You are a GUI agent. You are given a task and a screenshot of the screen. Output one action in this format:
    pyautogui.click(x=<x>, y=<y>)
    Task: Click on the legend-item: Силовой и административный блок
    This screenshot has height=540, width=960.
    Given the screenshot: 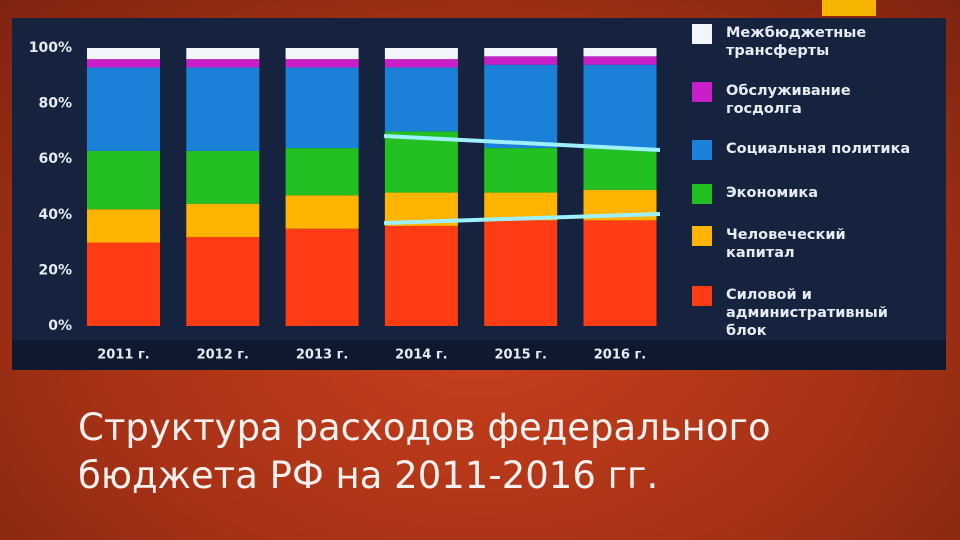 What is the action you would take?
    pyautogui.click(x=817, y=313)
    